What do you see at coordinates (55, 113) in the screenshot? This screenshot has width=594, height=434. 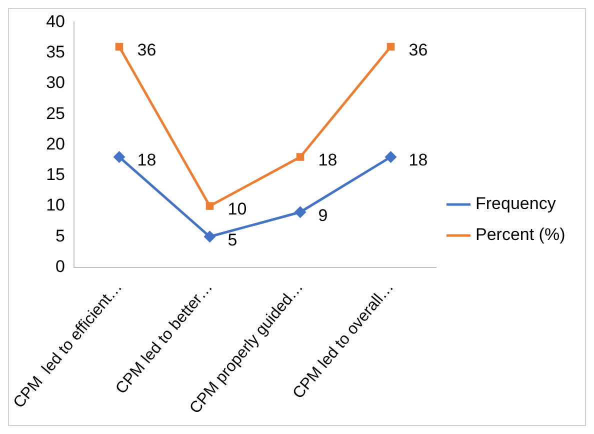 I see `y-tick-label: 25` at bounding box center [55, 113].